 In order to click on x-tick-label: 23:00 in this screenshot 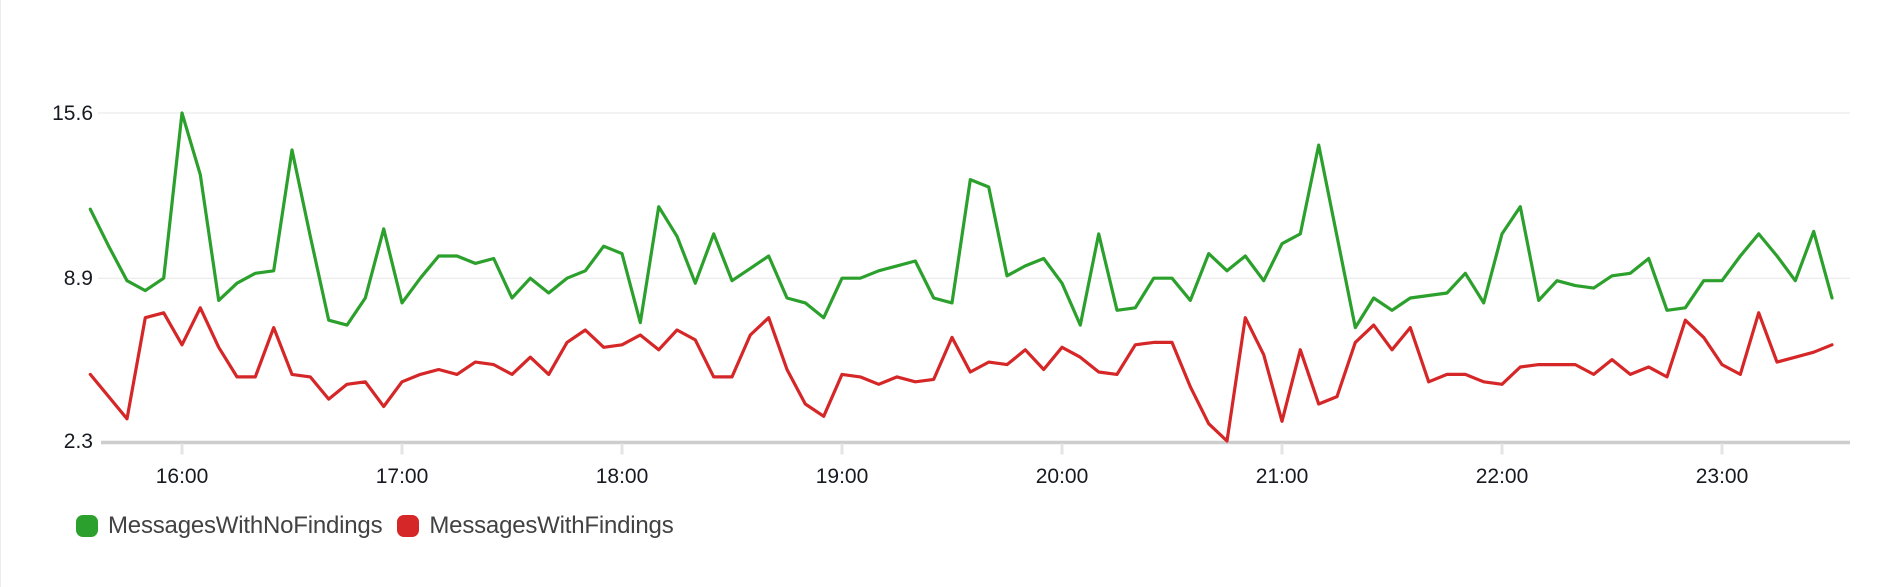, I will do `click(1722, 476)`.